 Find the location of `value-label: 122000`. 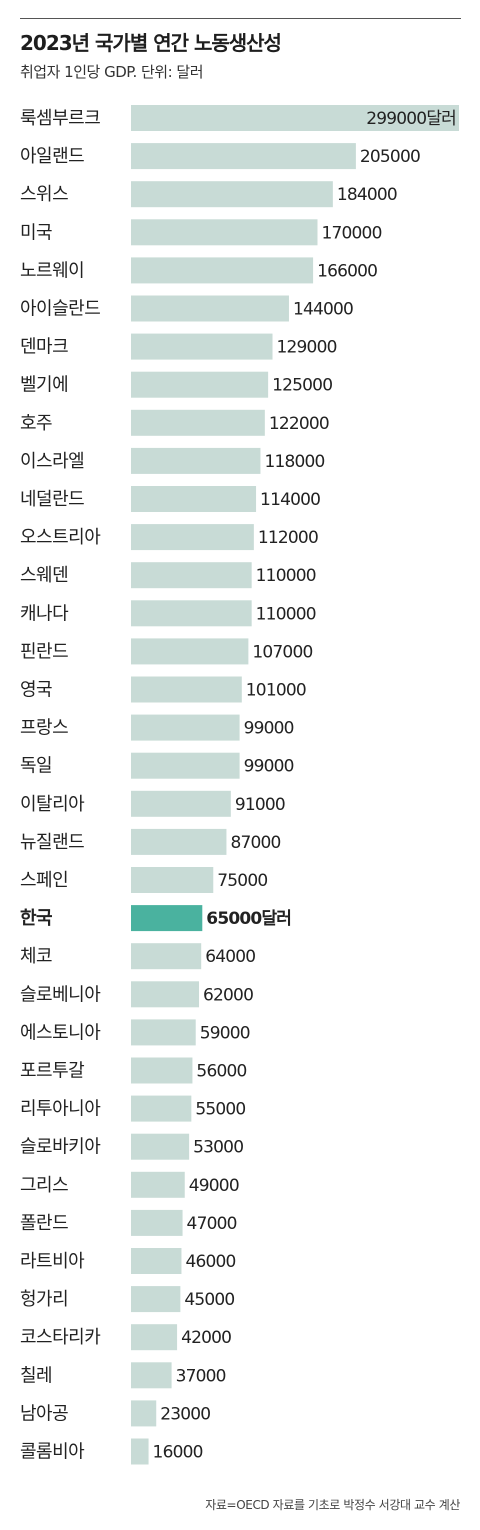

value-label: 122000 is located at coordinates (299, 424).